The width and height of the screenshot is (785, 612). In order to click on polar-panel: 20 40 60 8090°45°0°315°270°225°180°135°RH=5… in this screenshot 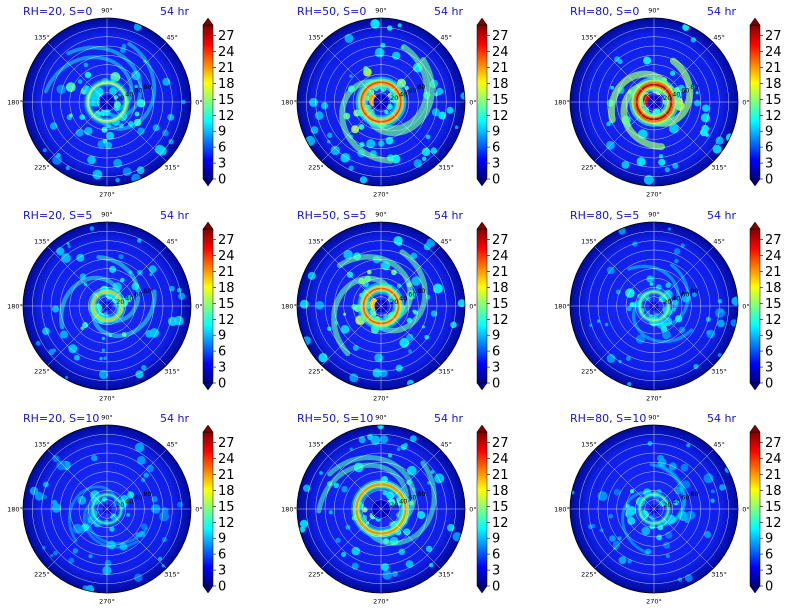, I will do `click(394, 102)`.